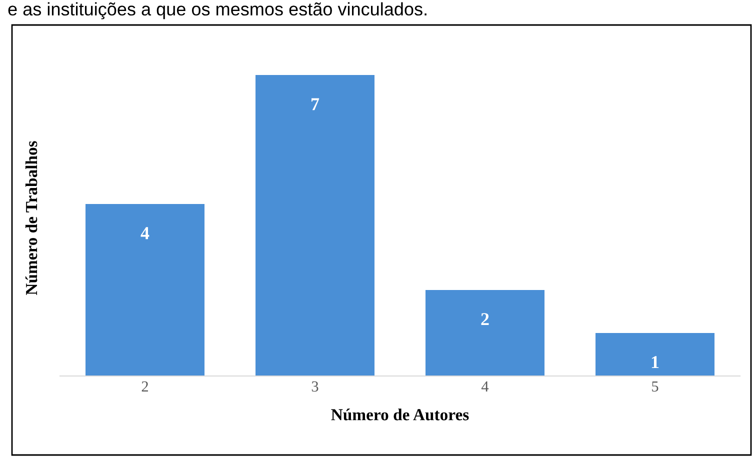  Describe the element at coordinates (485, 319) in the screenshot. I see `data-label: 2` at that location.